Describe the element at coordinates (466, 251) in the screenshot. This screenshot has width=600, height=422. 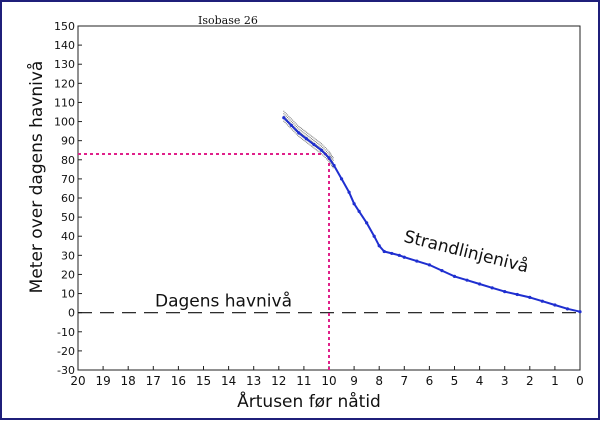
I see `series-label: Strandlinjenivå` at that location.